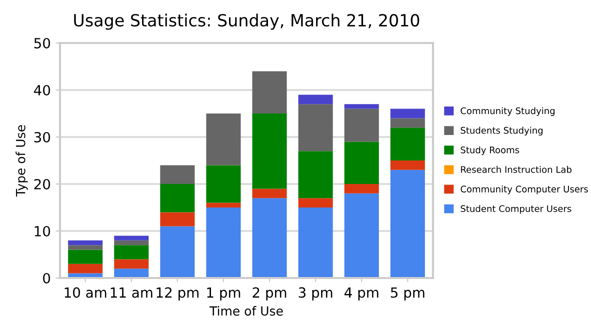 Image resolution: width=591 pixels, height=332 pixels. What do you see at coordinates (516, 169) in the screenshot?
I see `legend-label: Research Instruction Lab` at bounding box center [516, 169].